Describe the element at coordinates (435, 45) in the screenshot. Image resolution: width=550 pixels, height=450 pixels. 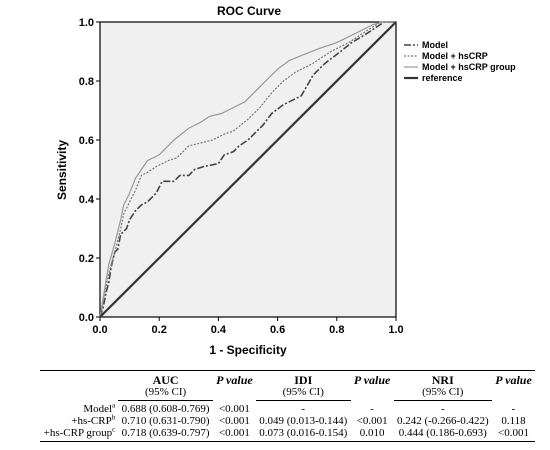
I see `legend-label: Model` at that location.